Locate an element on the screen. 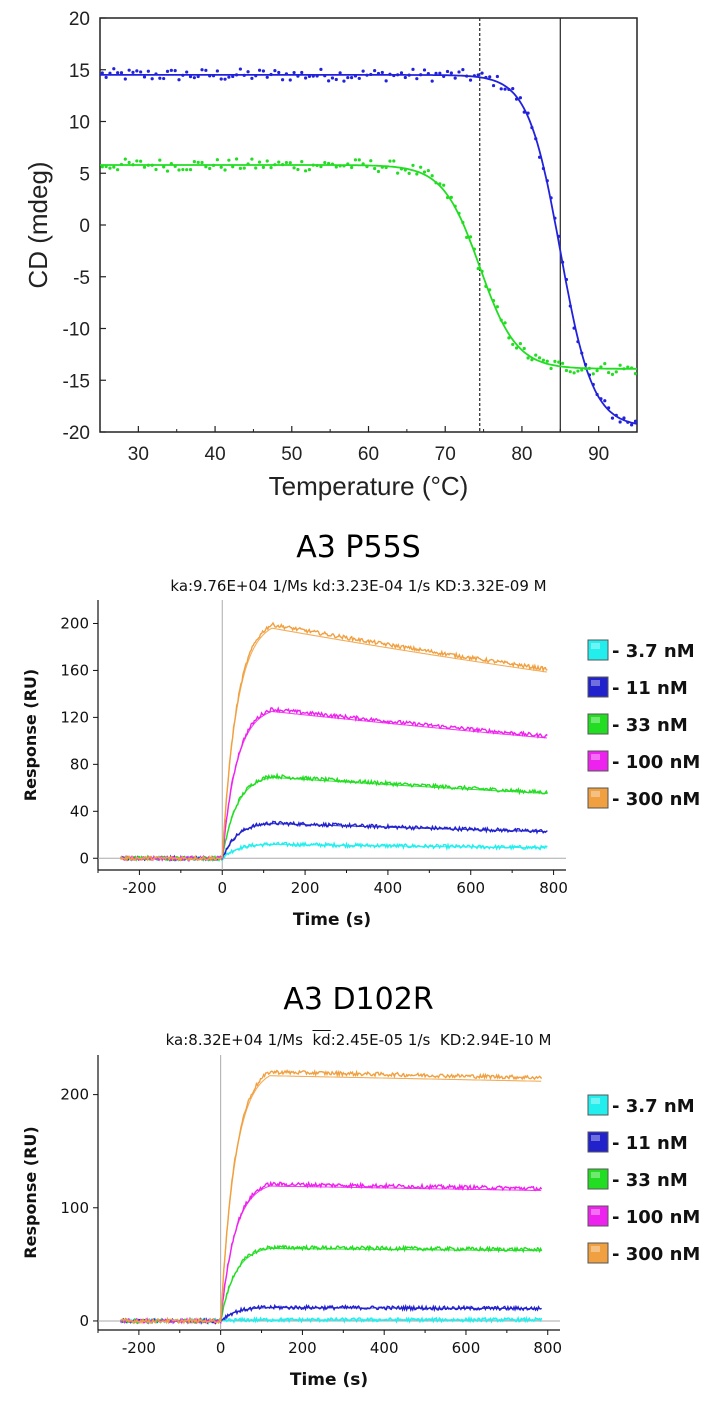  chart-2-series-5-fit is located at coordinates (384, 743).